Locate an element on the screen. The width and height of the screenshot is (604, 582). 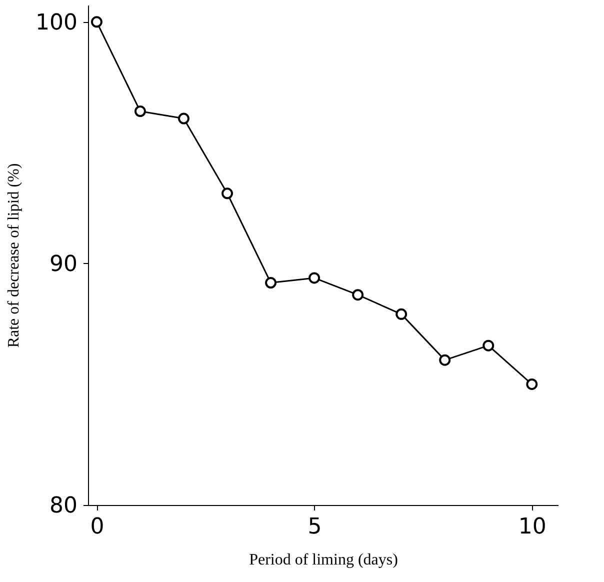
y-tick-label: 90 is located at coordinates (64, 264).